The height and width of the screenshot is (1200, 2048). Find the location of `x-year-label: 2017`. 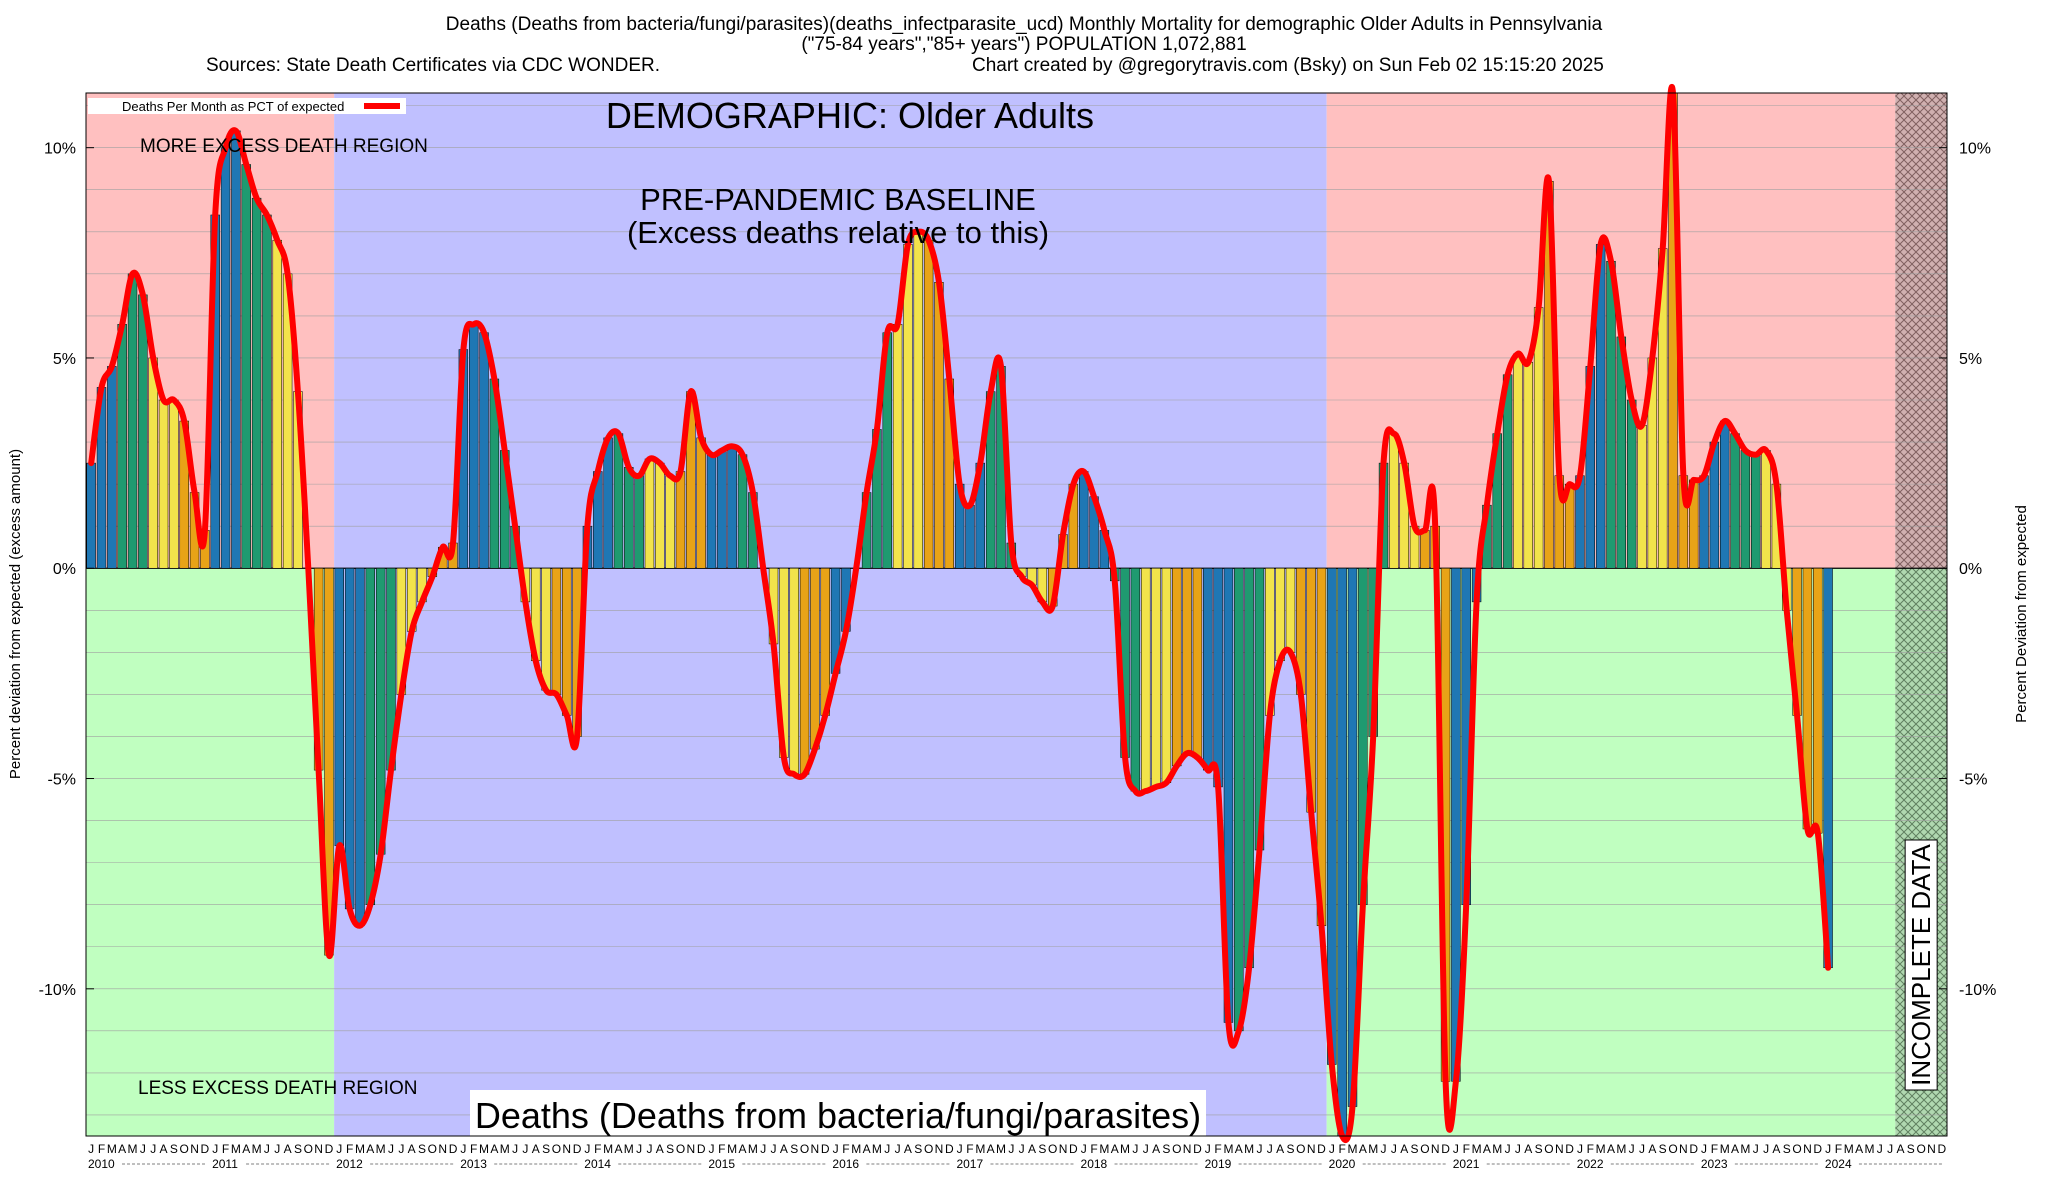

x-year-label: 2017 is located at coordinates (969, 1164).